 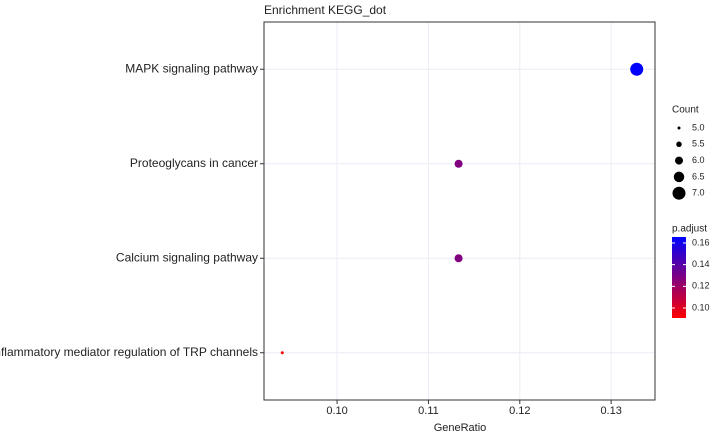 I want to click on size-legend-label: 6.0, so click(x=698, y=160).